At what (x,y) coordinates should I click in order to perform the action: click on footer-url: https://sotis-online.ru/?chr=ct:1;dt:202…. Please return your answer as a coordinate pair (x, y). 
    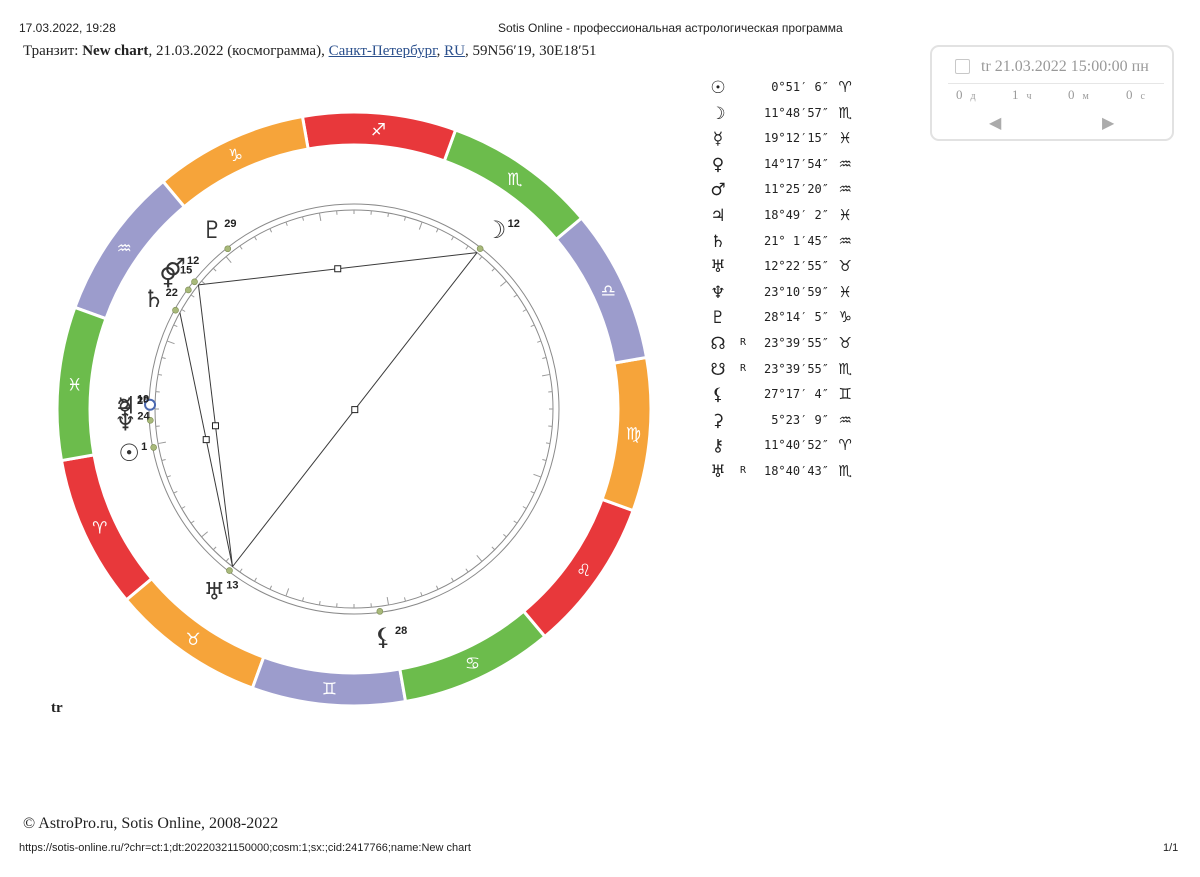
    Looking at the image, I should click on (245, 848).